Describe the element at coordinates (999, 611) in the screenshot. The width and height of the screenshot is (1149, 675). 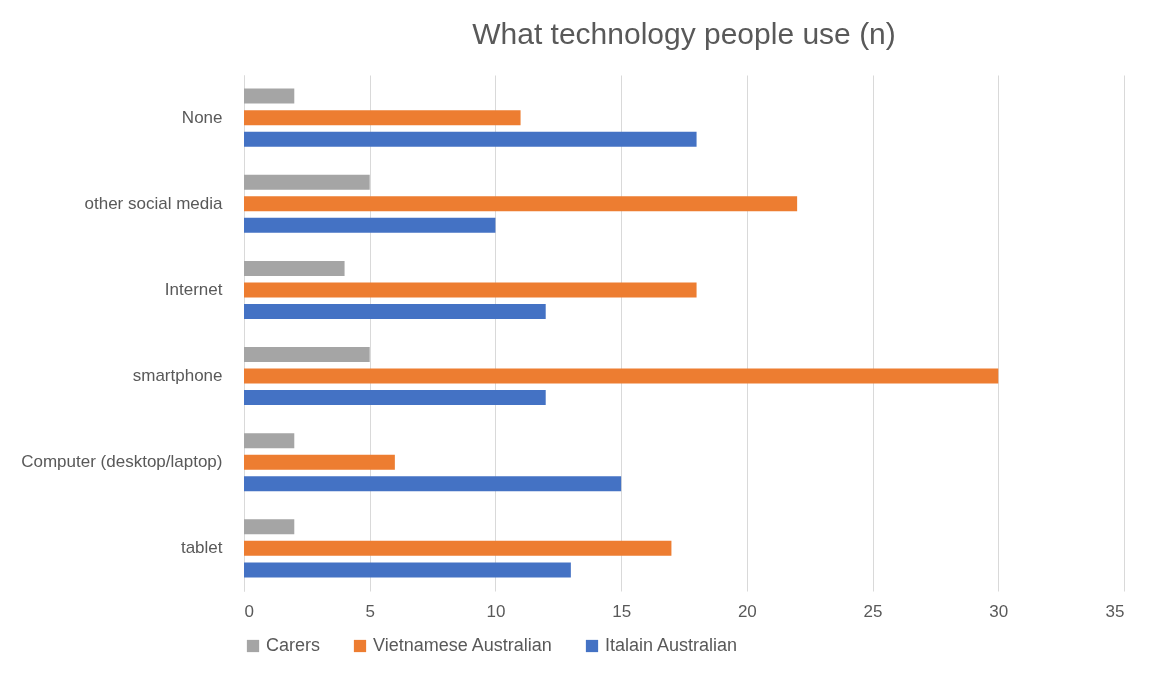
I see `x-tick-label: 30` at that location.